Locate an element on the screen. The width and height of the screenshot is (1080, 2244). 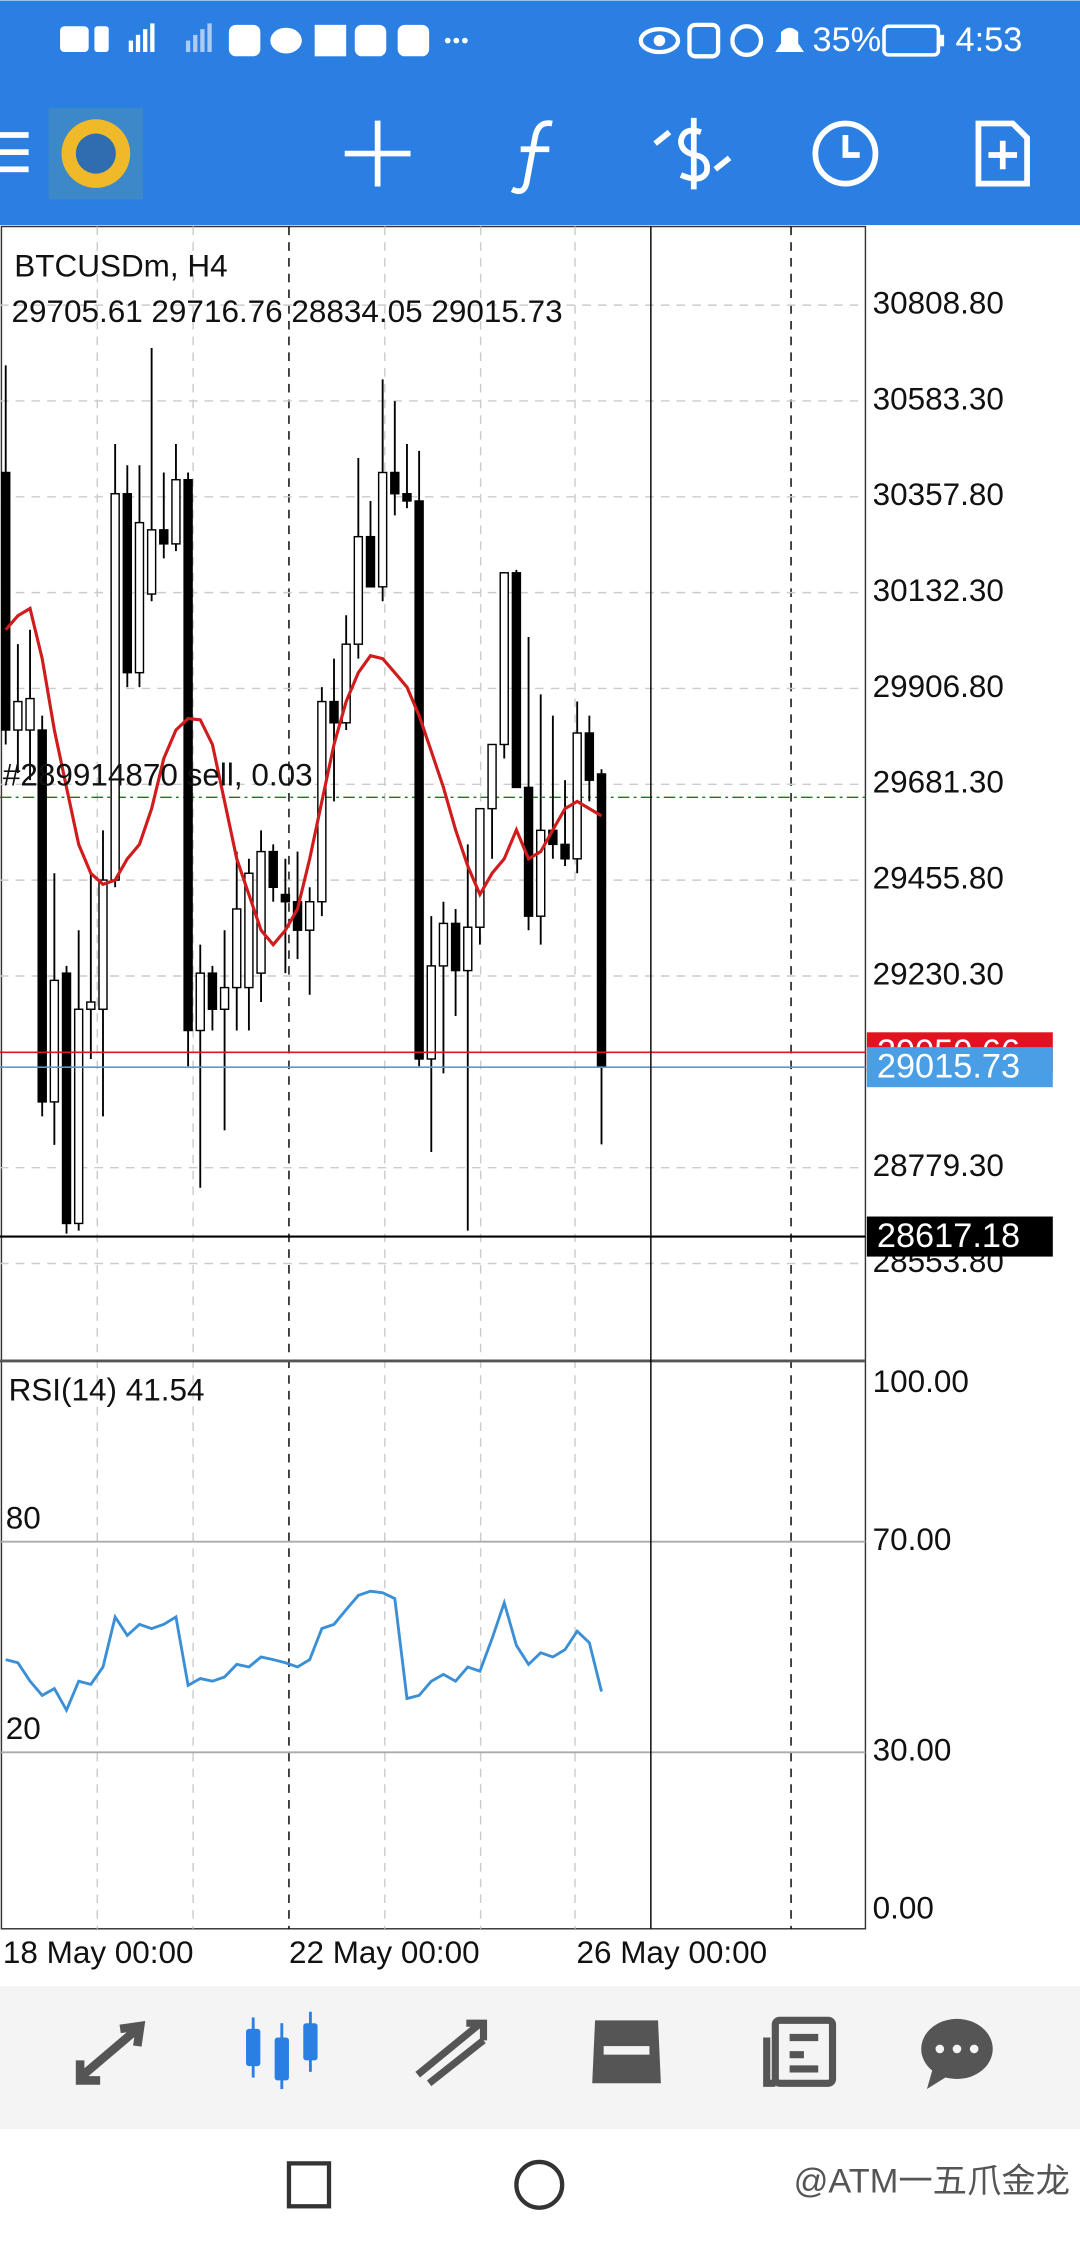
y-tick-label: 70.00 is located at coordinates (912, 1539).